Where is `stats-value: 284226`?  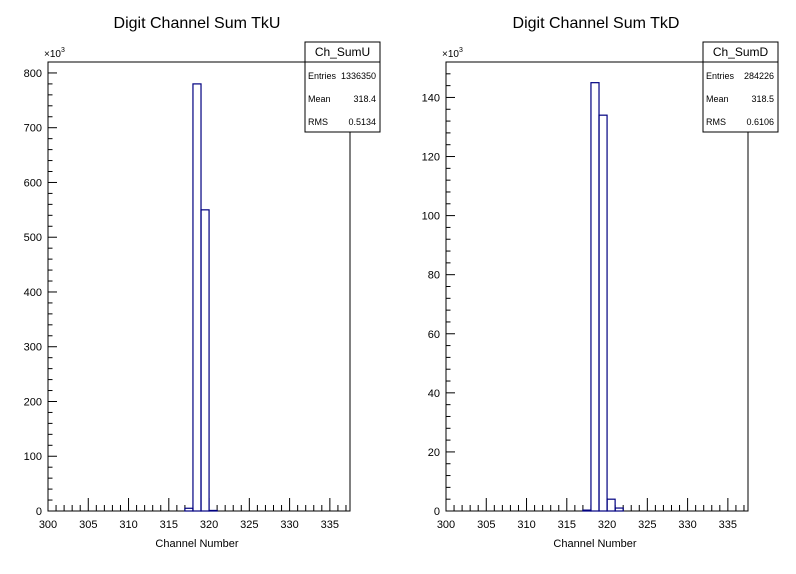 stats-value: 284226 is located at coordinates (759, 76).